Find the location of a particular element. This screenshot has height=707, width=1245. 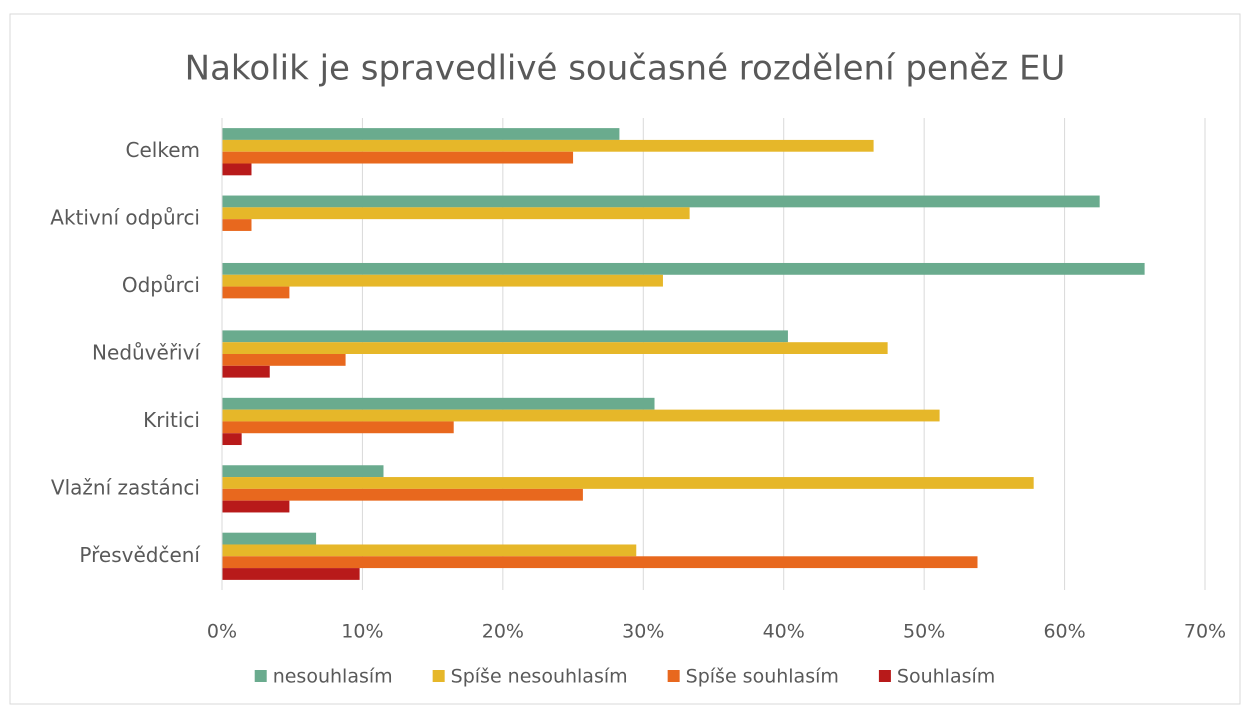

x-tick-label: 40% is located at coordinates (784, 632).